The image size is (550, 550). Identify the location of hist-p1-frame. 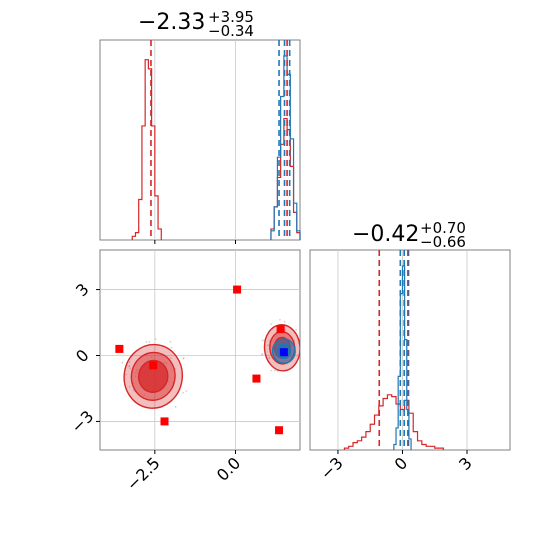
(200, 140).